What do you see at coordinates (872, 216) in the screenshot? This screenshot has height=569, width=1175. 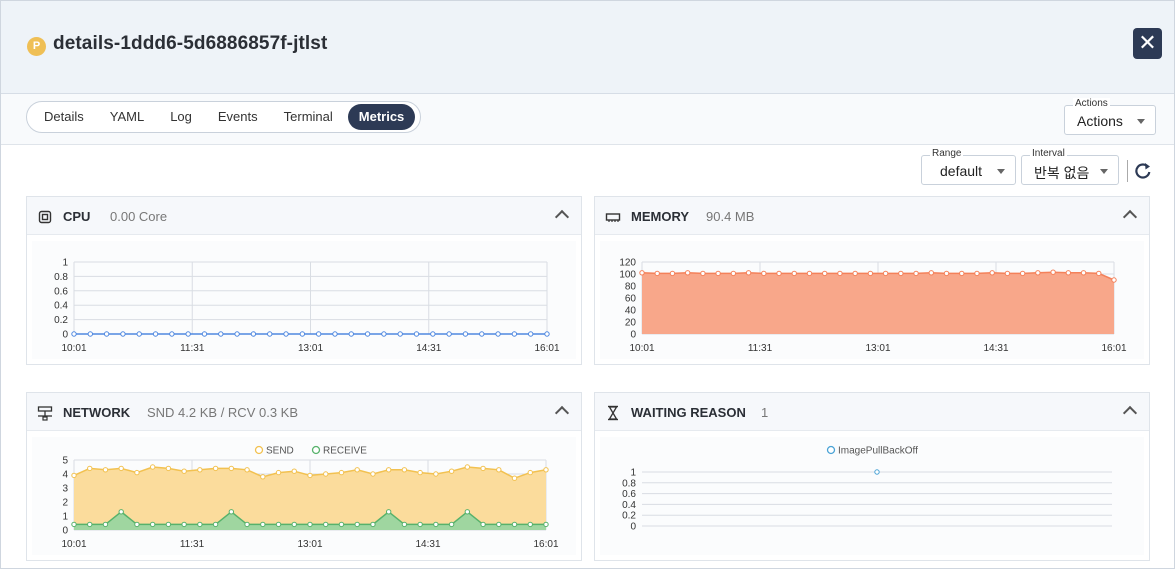 I see `memory-panel-header: MEMORY 90.4 MB` at bounding box center [872, 216].